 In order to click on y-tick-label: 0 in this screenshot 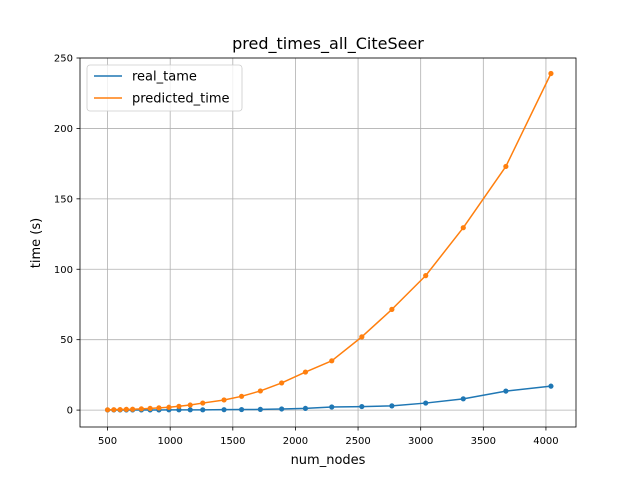, I will do `click(70, 411)`.